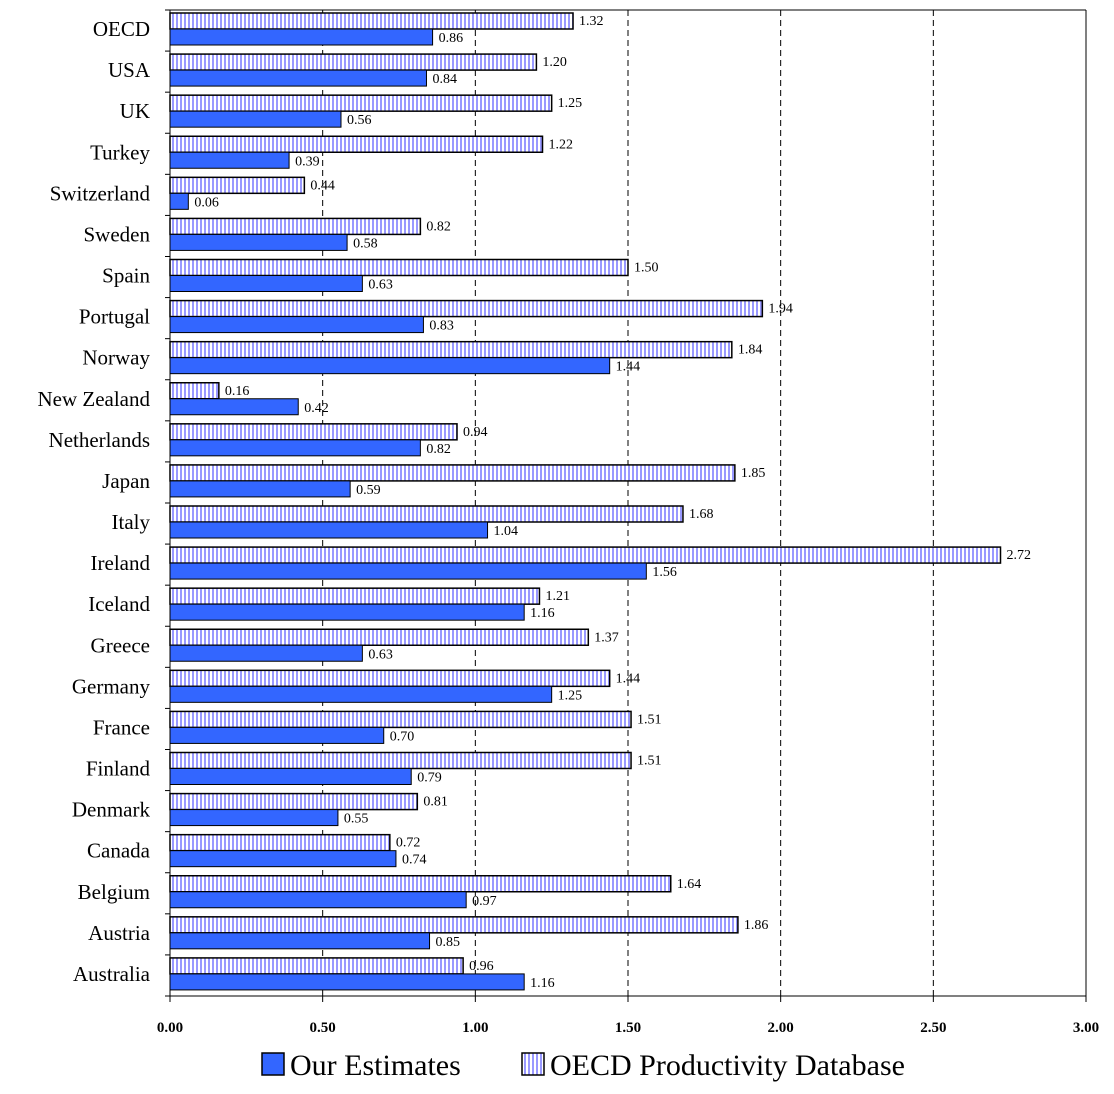 The height and width of the screenshot is (1094, 1114). I want to click on data-label-ours: 1.04, so click(506, 531).